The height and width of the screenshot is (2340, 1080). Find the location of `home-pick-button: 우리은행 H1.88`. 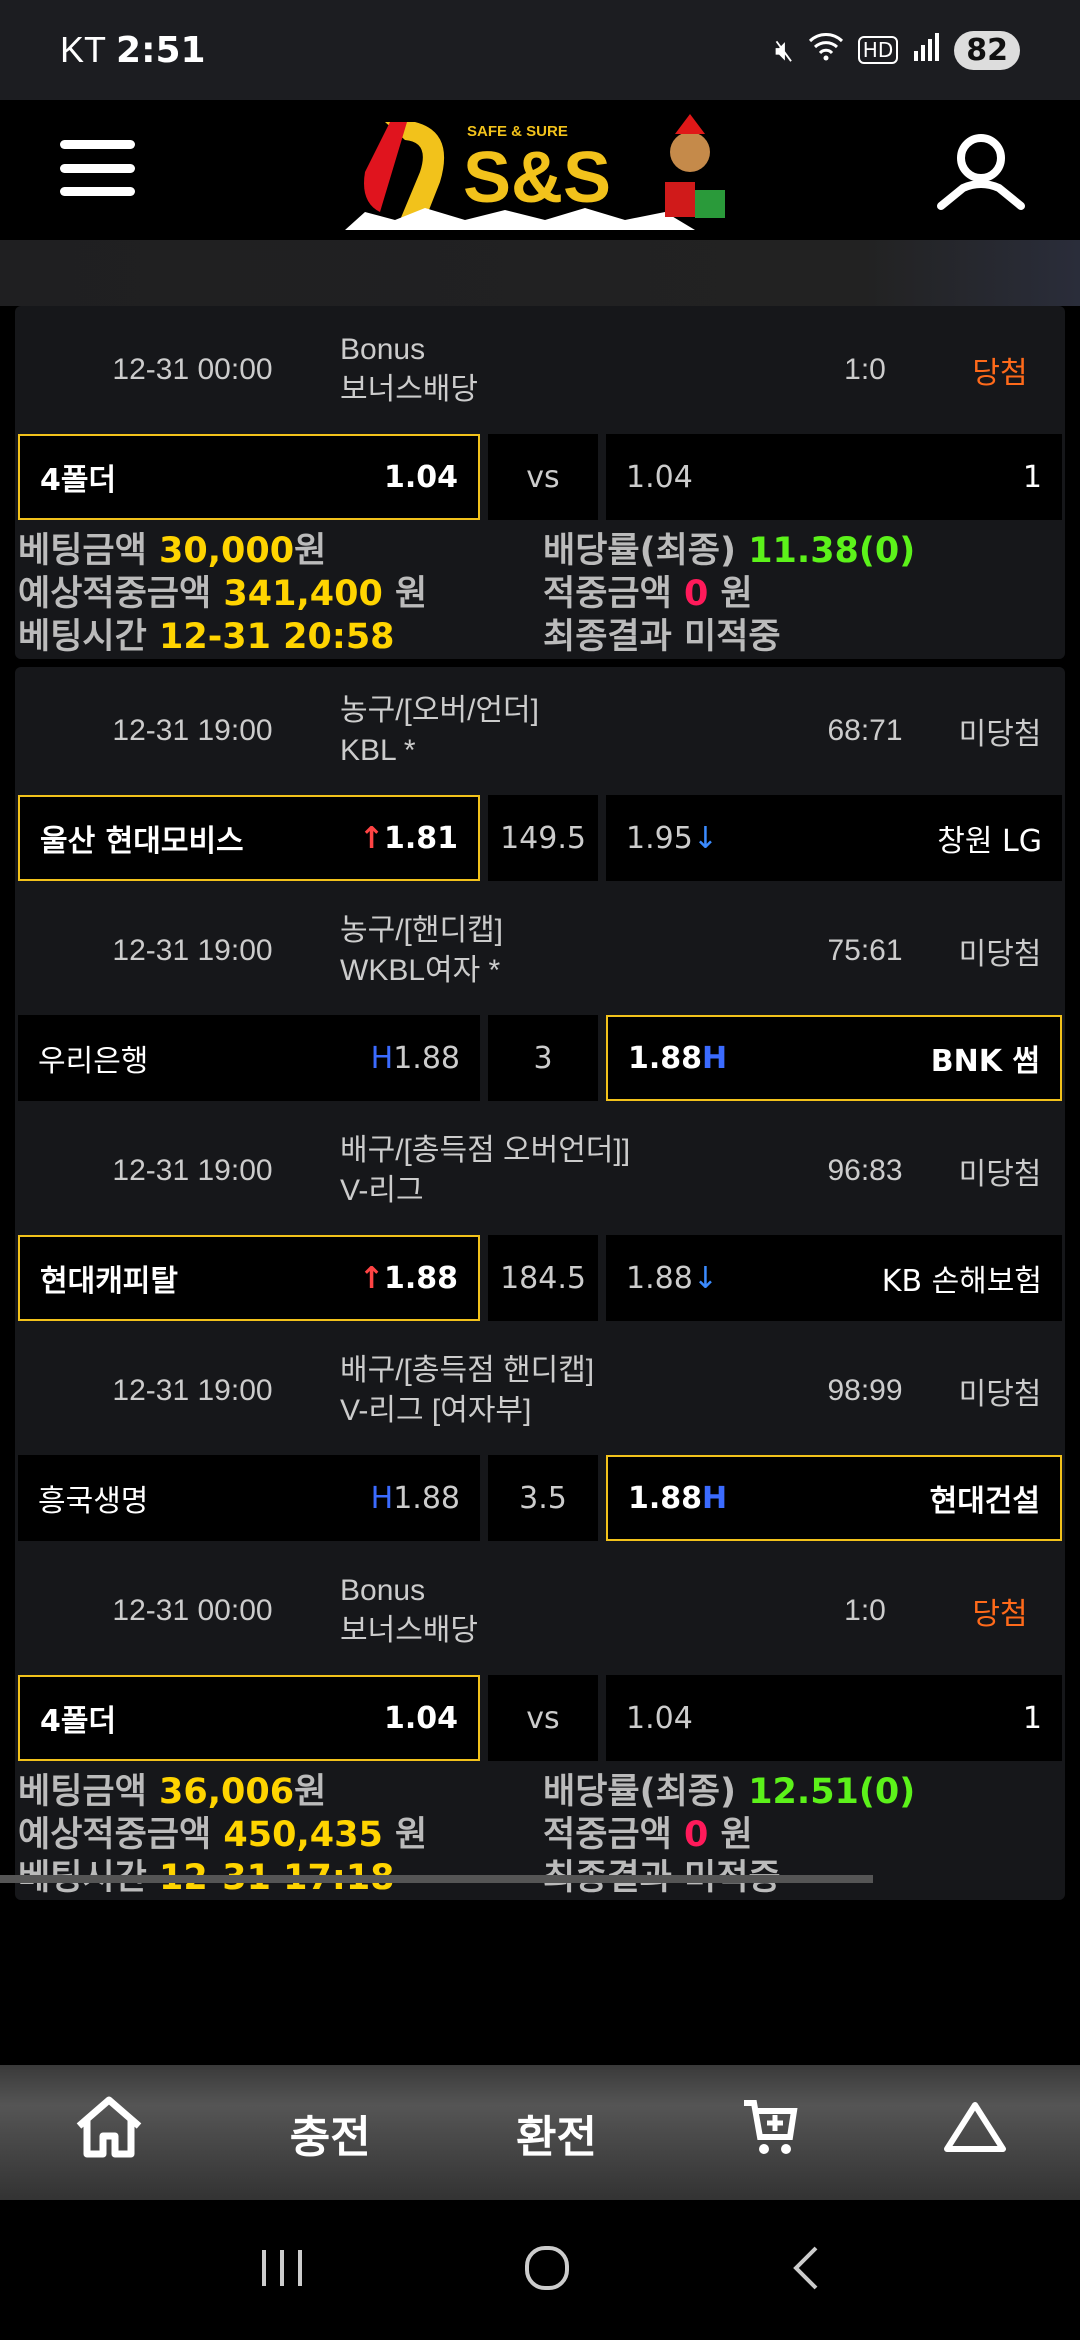

home-pick-button: 우리은행 H1.88 is located at coordinates (249, 1058).